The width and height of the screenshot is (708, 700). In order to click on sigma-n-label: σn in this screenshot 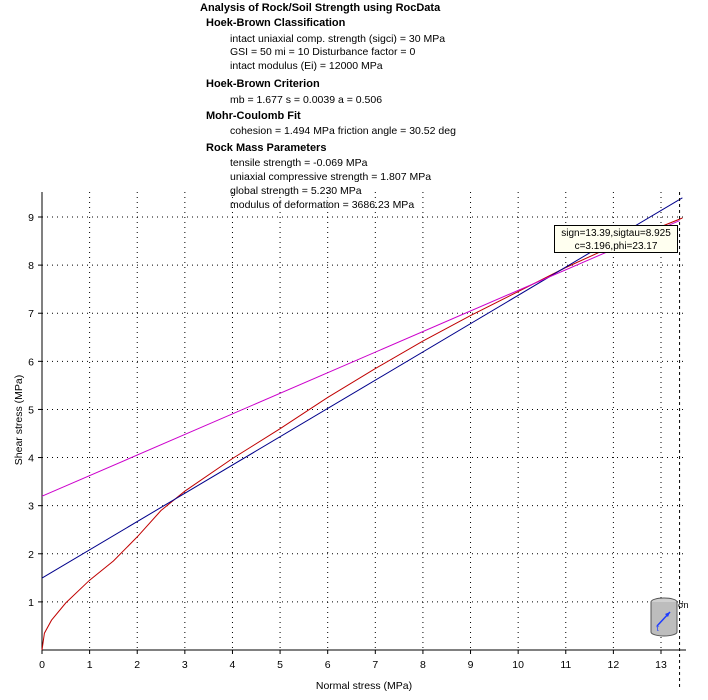, I will do `click(683, 605)`.